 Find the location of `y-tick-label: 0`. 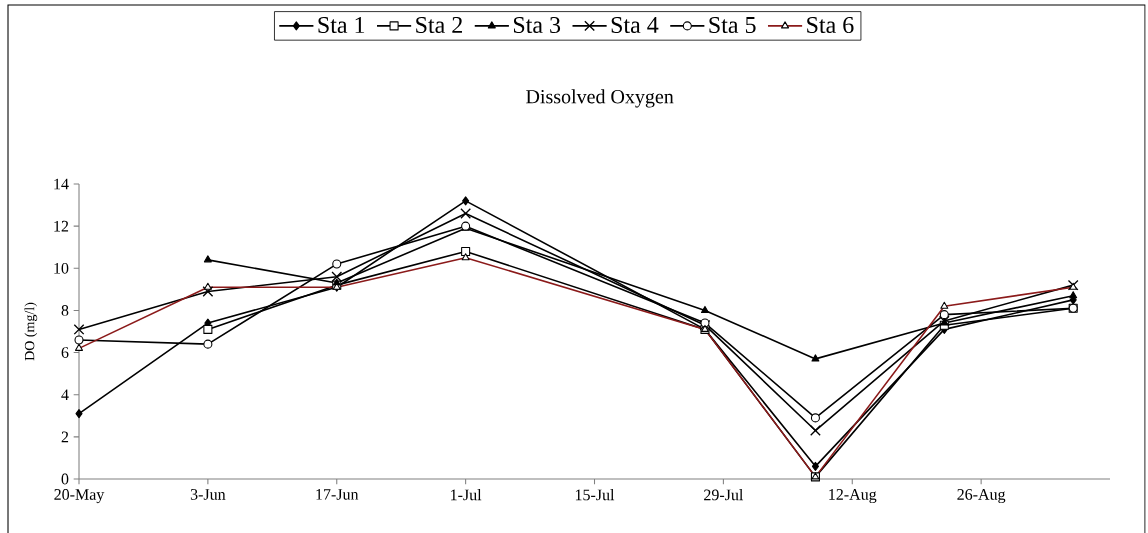

y-tick-label: 0 is located at coordinates (65, 479).